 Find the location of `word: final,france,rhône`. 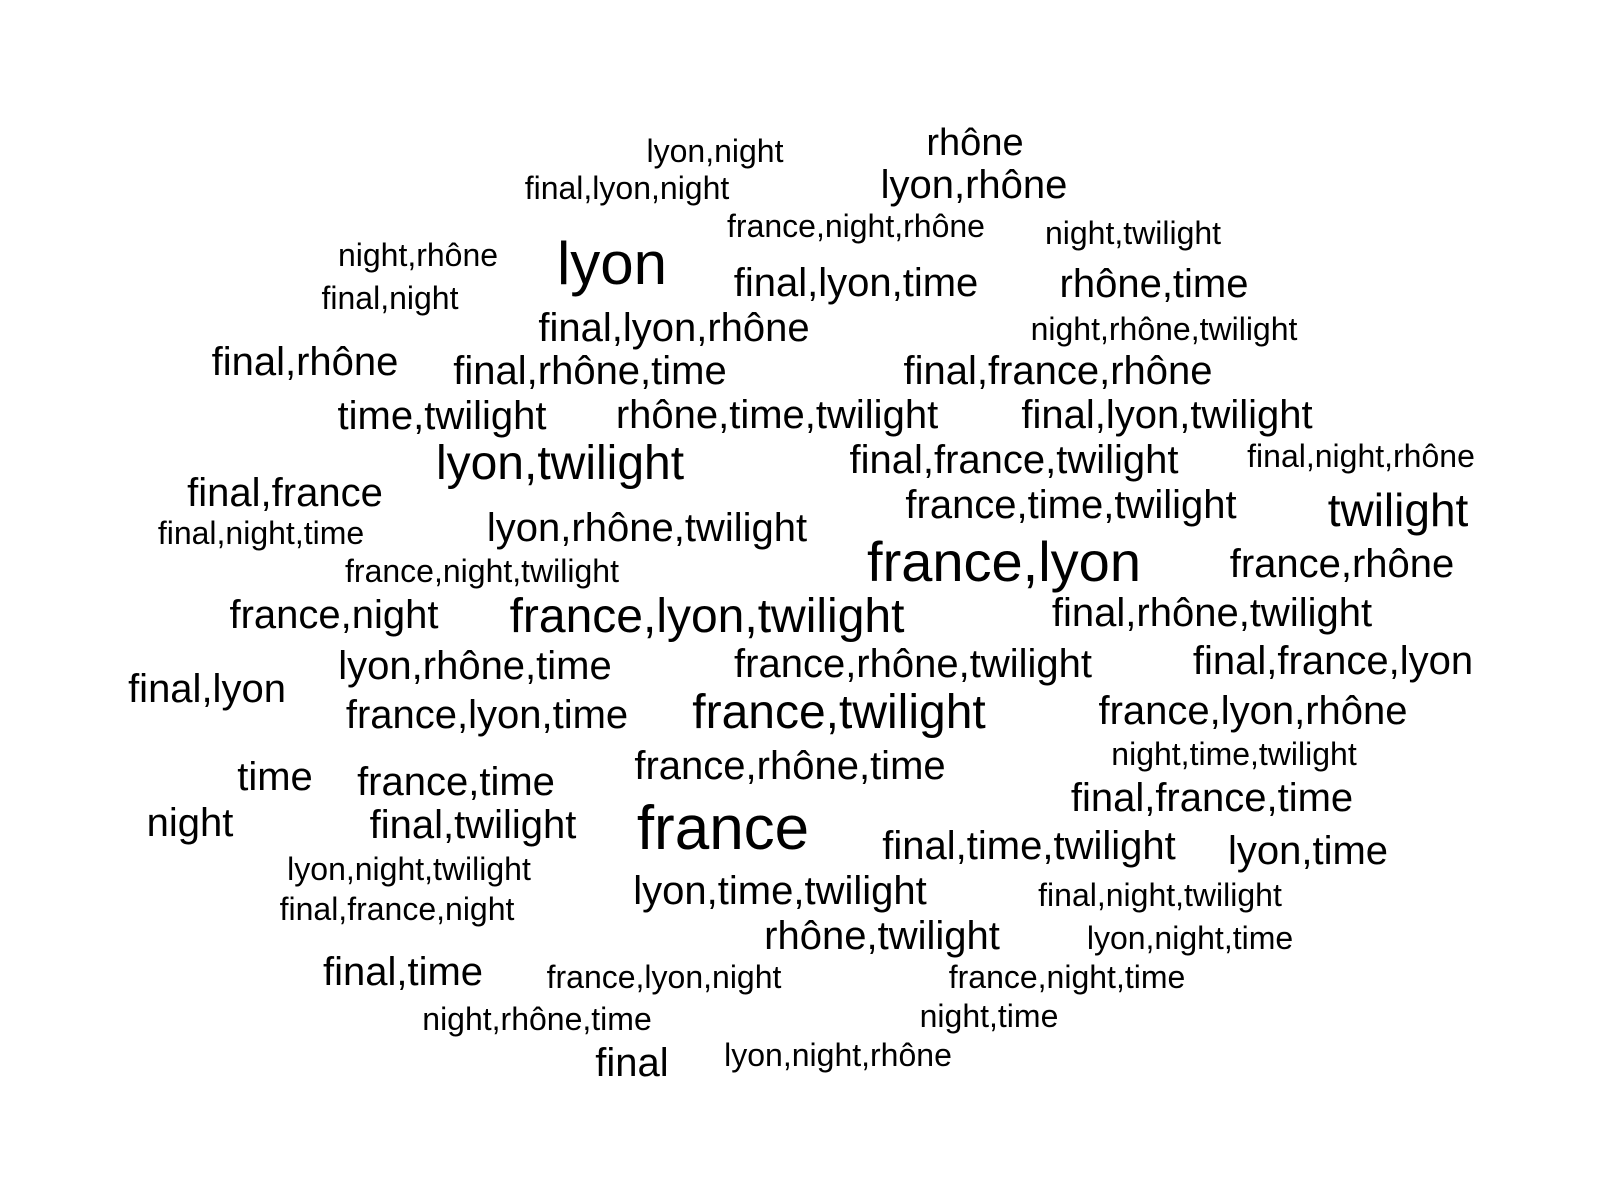

word: final,france,rhône is located at coordinates (1058, 371).